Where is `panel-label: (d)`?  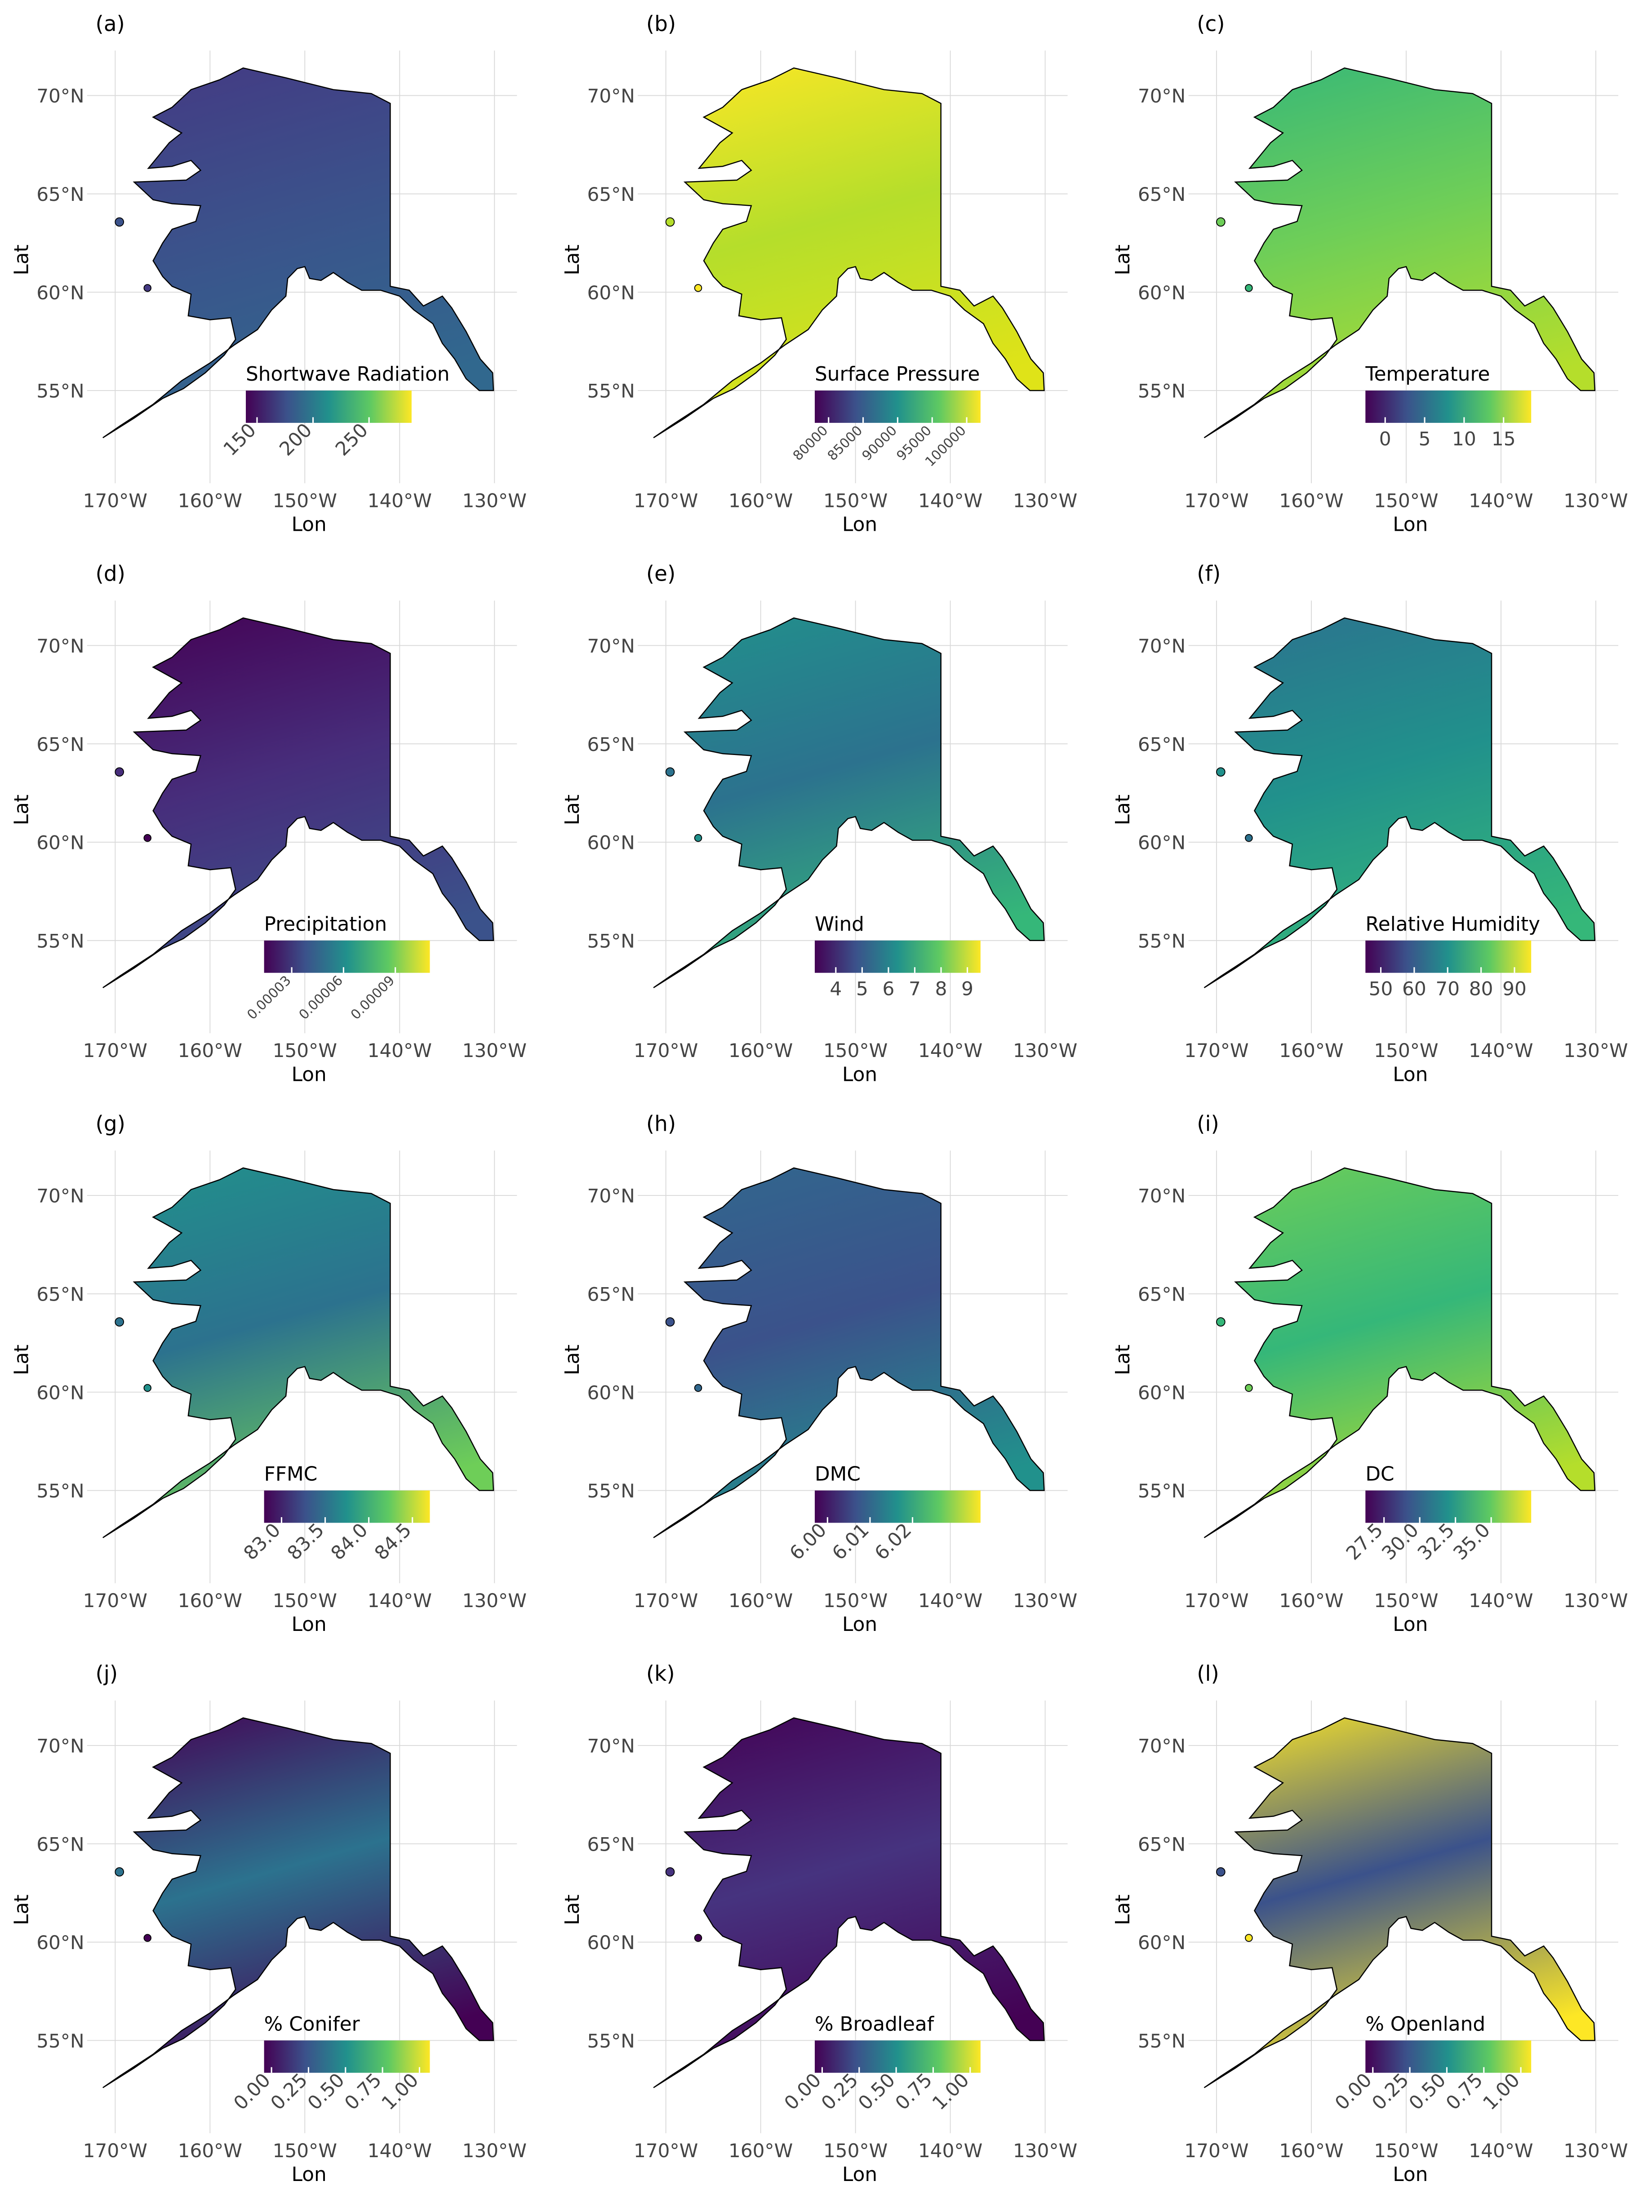
panel-label: (d) is located at coordinates (110, 574).